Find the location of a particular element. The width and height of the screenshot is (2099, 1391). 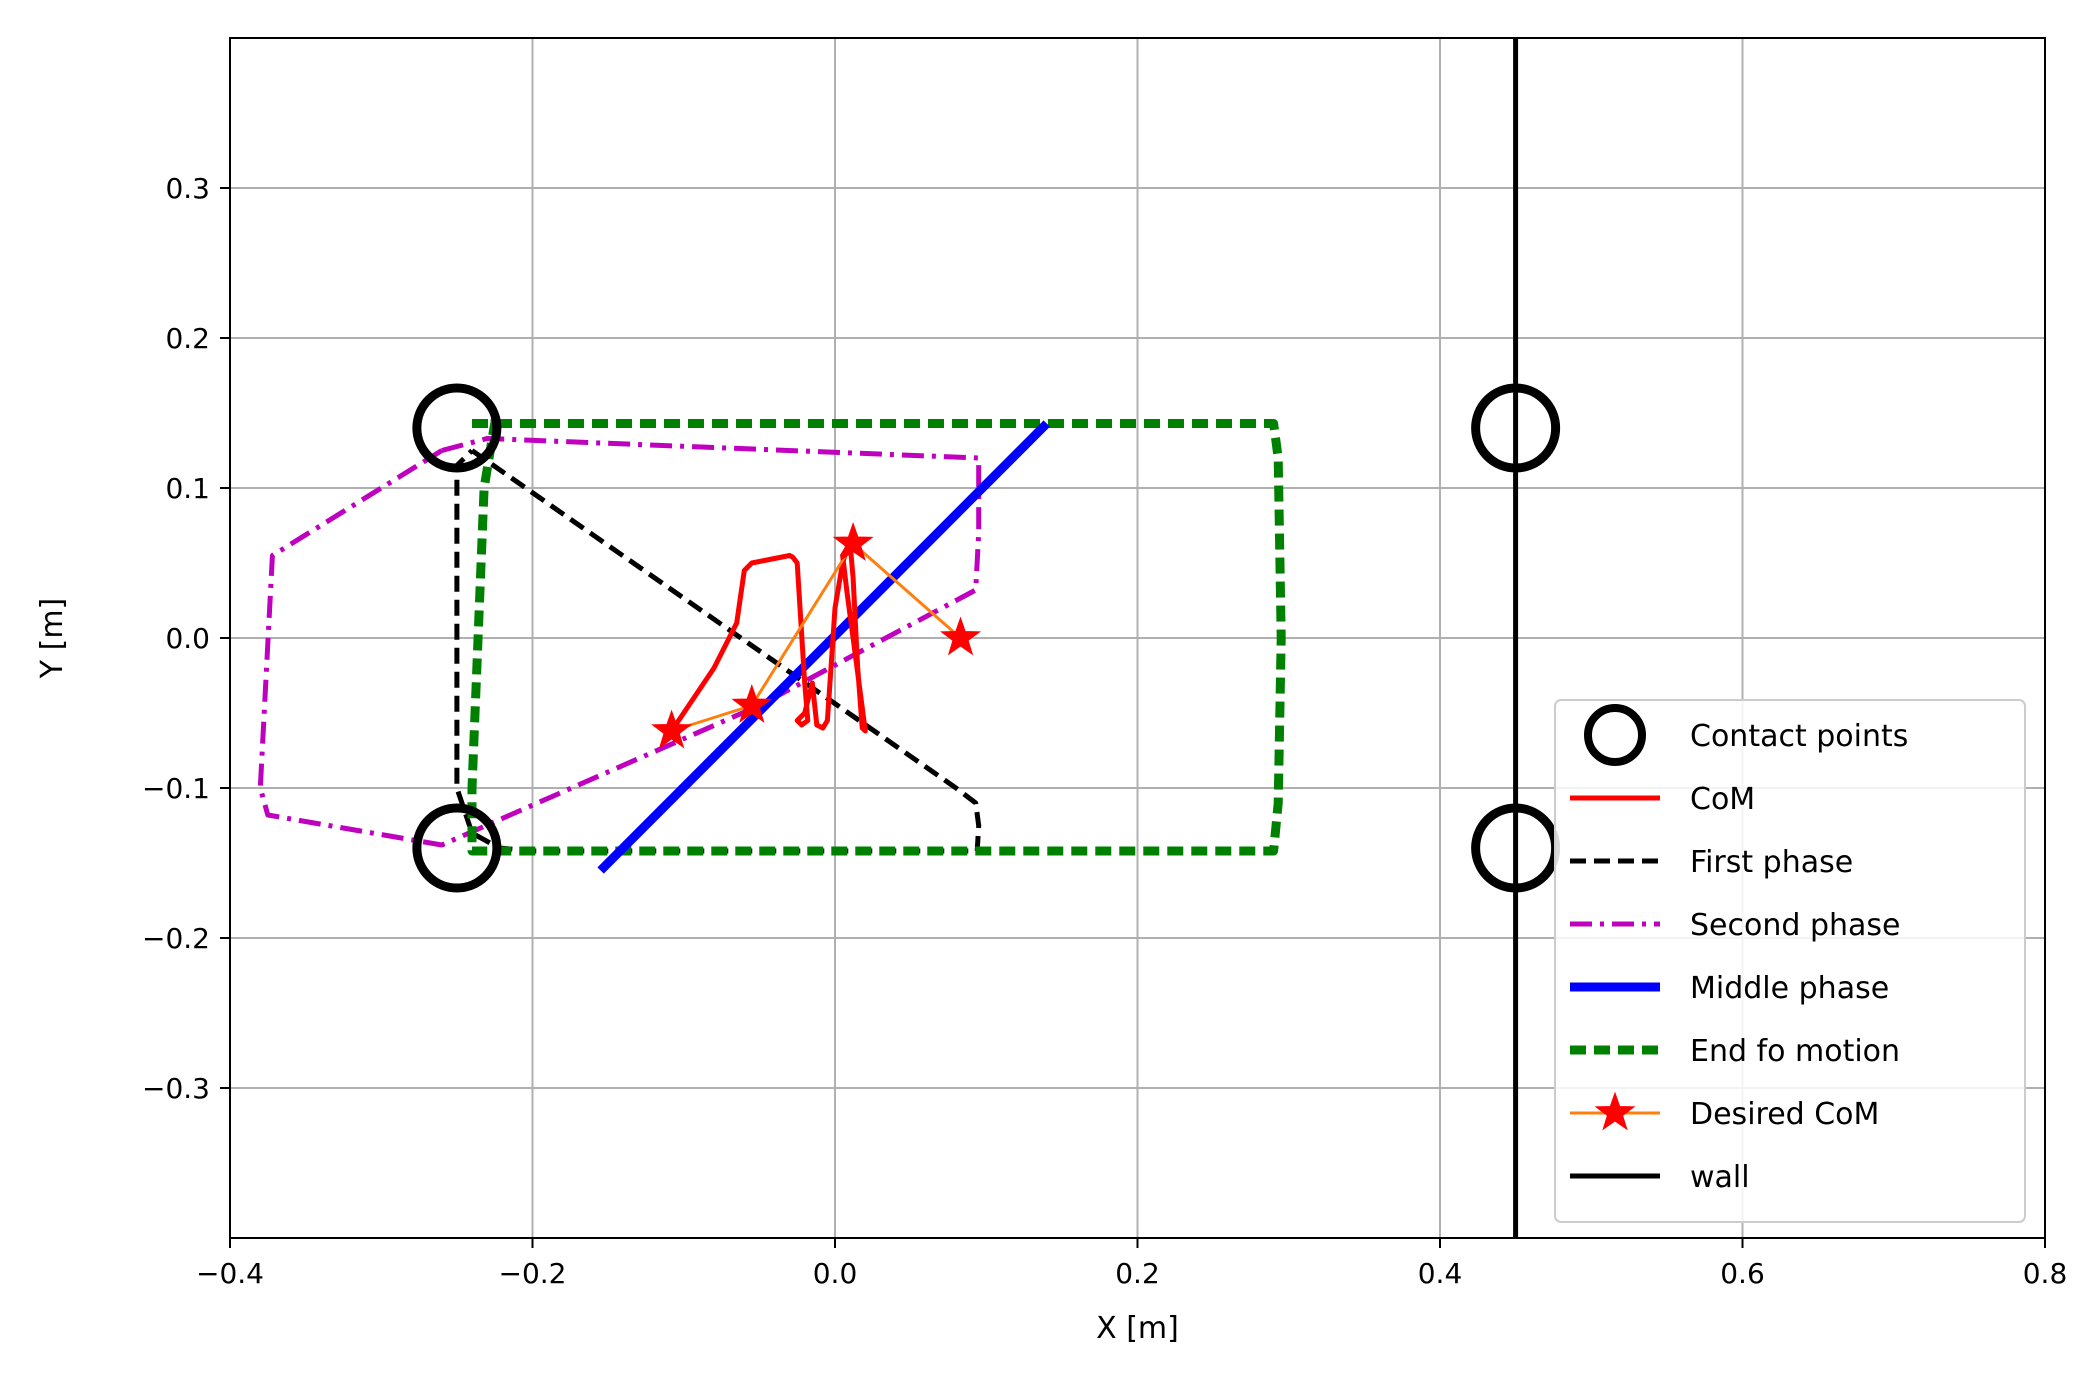

legend-entry: wall is located at coordinates (1660, 1177).